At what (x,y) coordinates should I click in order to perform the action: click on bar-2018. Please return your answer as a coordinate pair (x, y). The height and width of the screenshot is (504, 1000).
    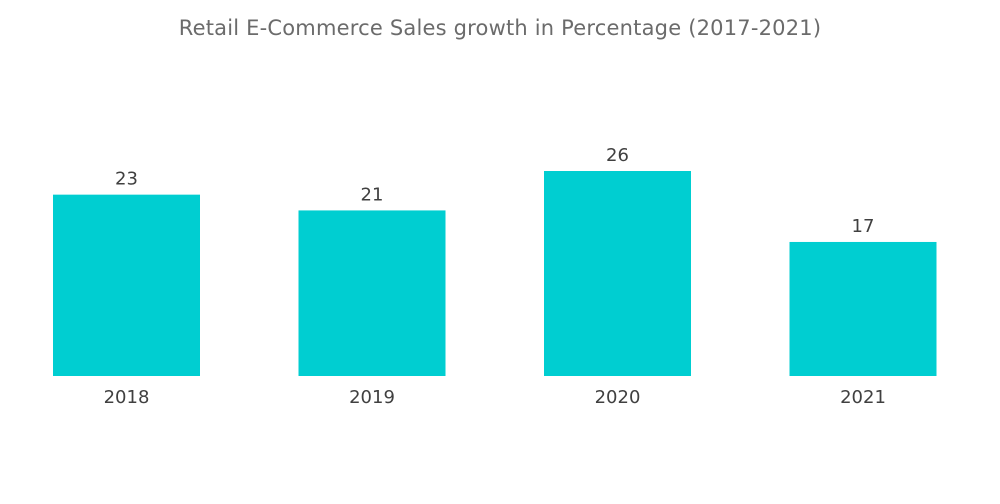
    Looking at the image, I should click on (126, 285).